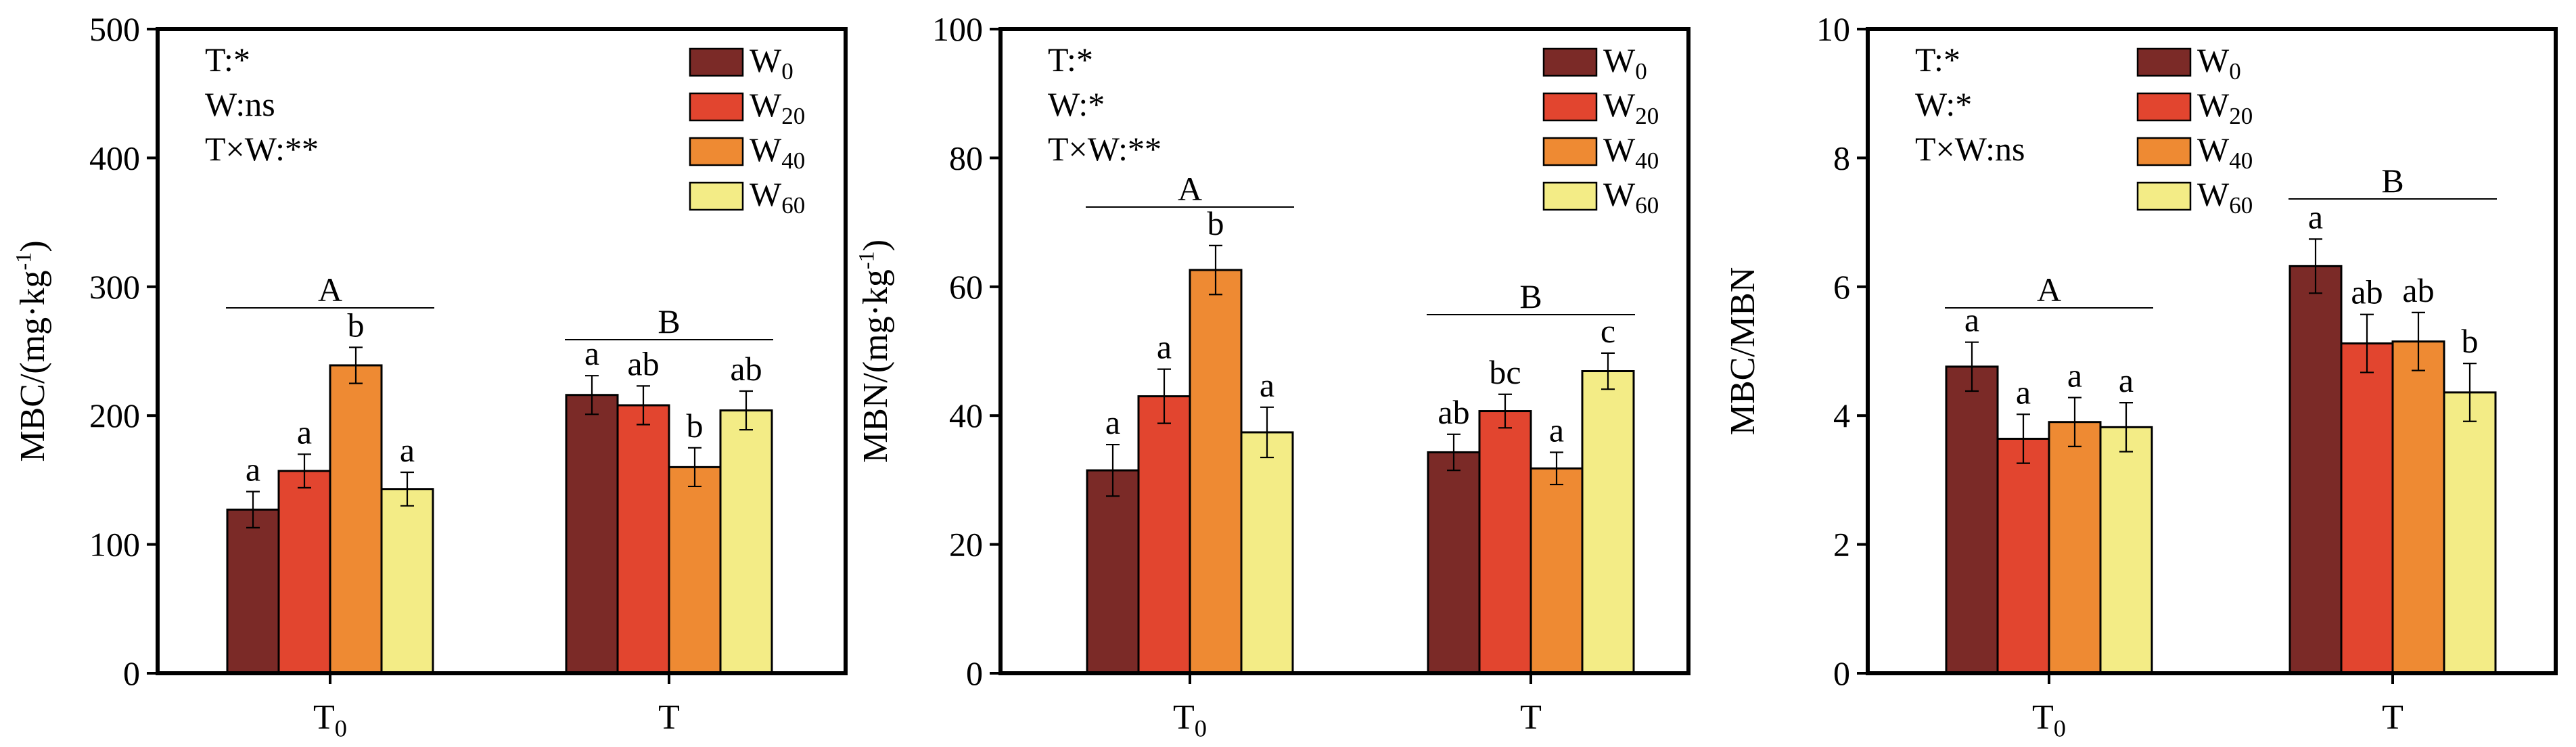  What do you see at coordinates (114, 287) in the screenshot?
I see `y-tick-label: 300` at bounding box center [114, 287].